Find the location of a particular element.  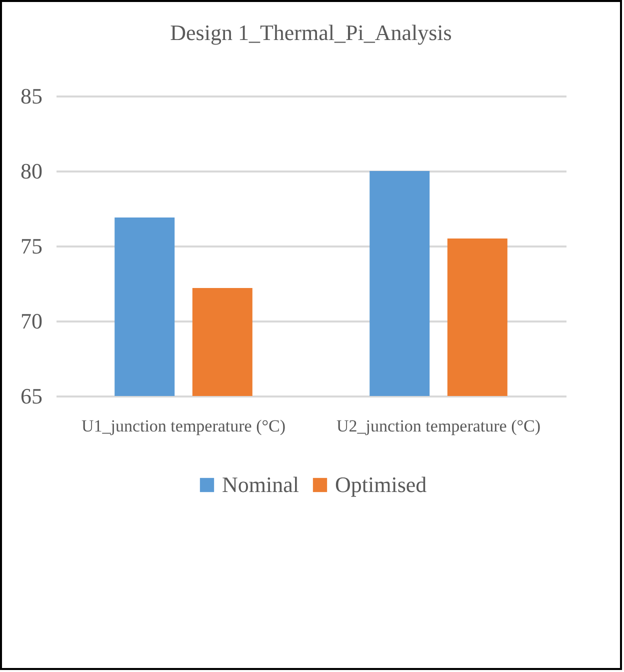

y-tick-label: 70 is located at coordinates (31, 321).